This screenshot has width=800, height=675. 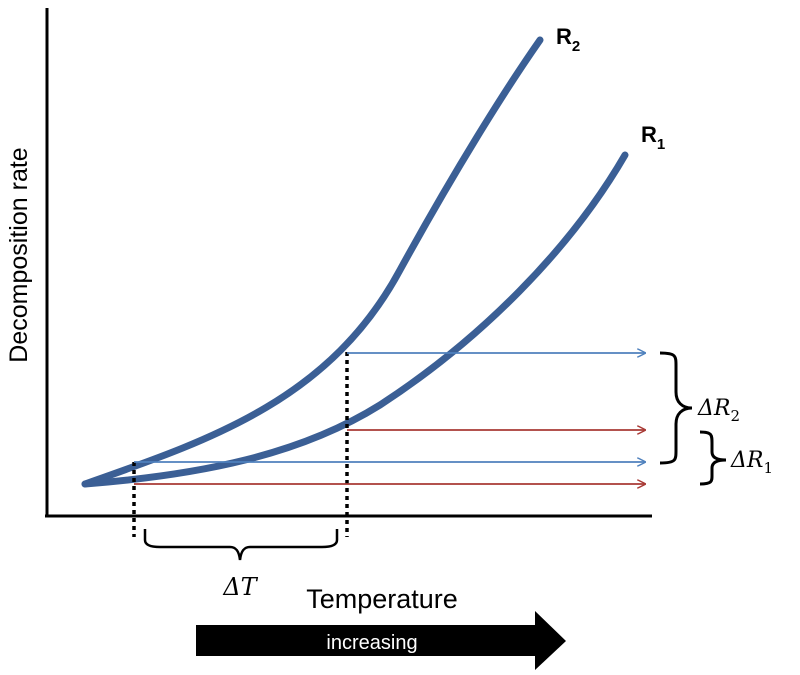 I want to click on increasing-arrow-label: increasing, so click(x=371, y=643).